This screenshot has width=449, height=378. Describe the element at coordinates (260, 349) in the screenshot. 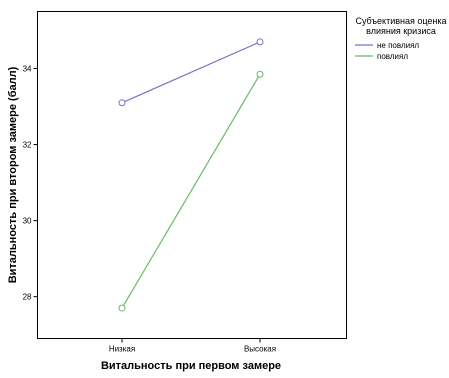

I see `x-tick-label-1: Высокая` at that location.